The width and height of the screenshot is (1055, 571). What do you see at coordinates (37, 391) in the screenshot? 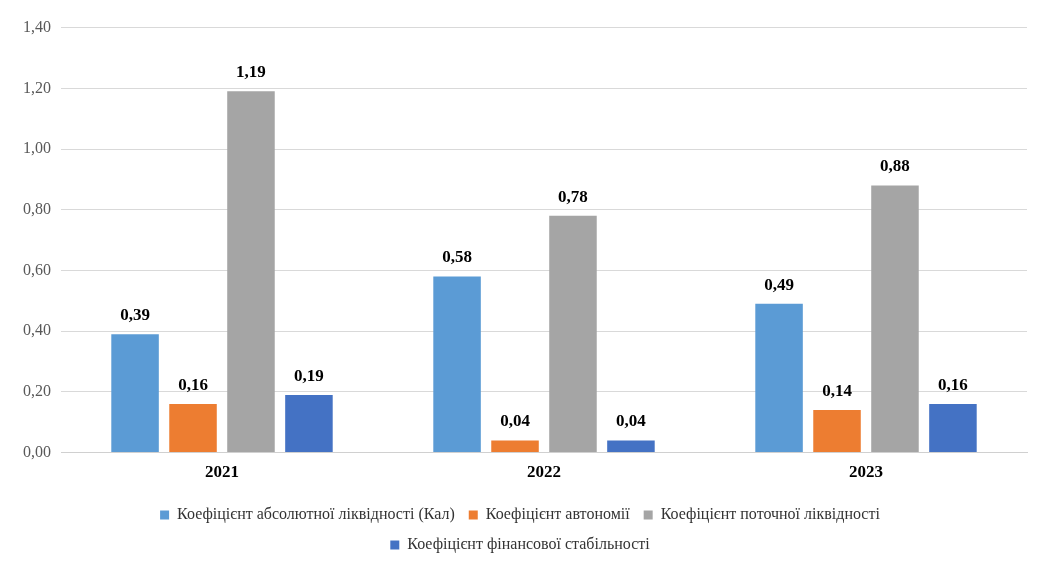
I see `y-tick-label: 0,20` at bounding box center [37, 391].